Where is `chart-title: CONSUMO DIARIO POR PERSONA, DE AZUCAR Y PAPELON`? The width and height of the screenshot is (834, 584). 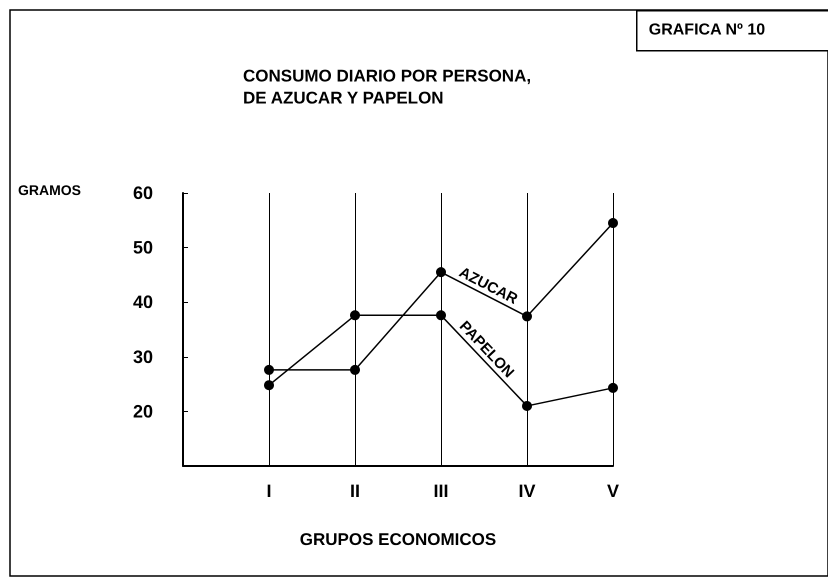
chart-title: CONSUMO DIARIO POR PERSONA, DE AZUCAR Y PAPELON is located at coordinates (387, 87).